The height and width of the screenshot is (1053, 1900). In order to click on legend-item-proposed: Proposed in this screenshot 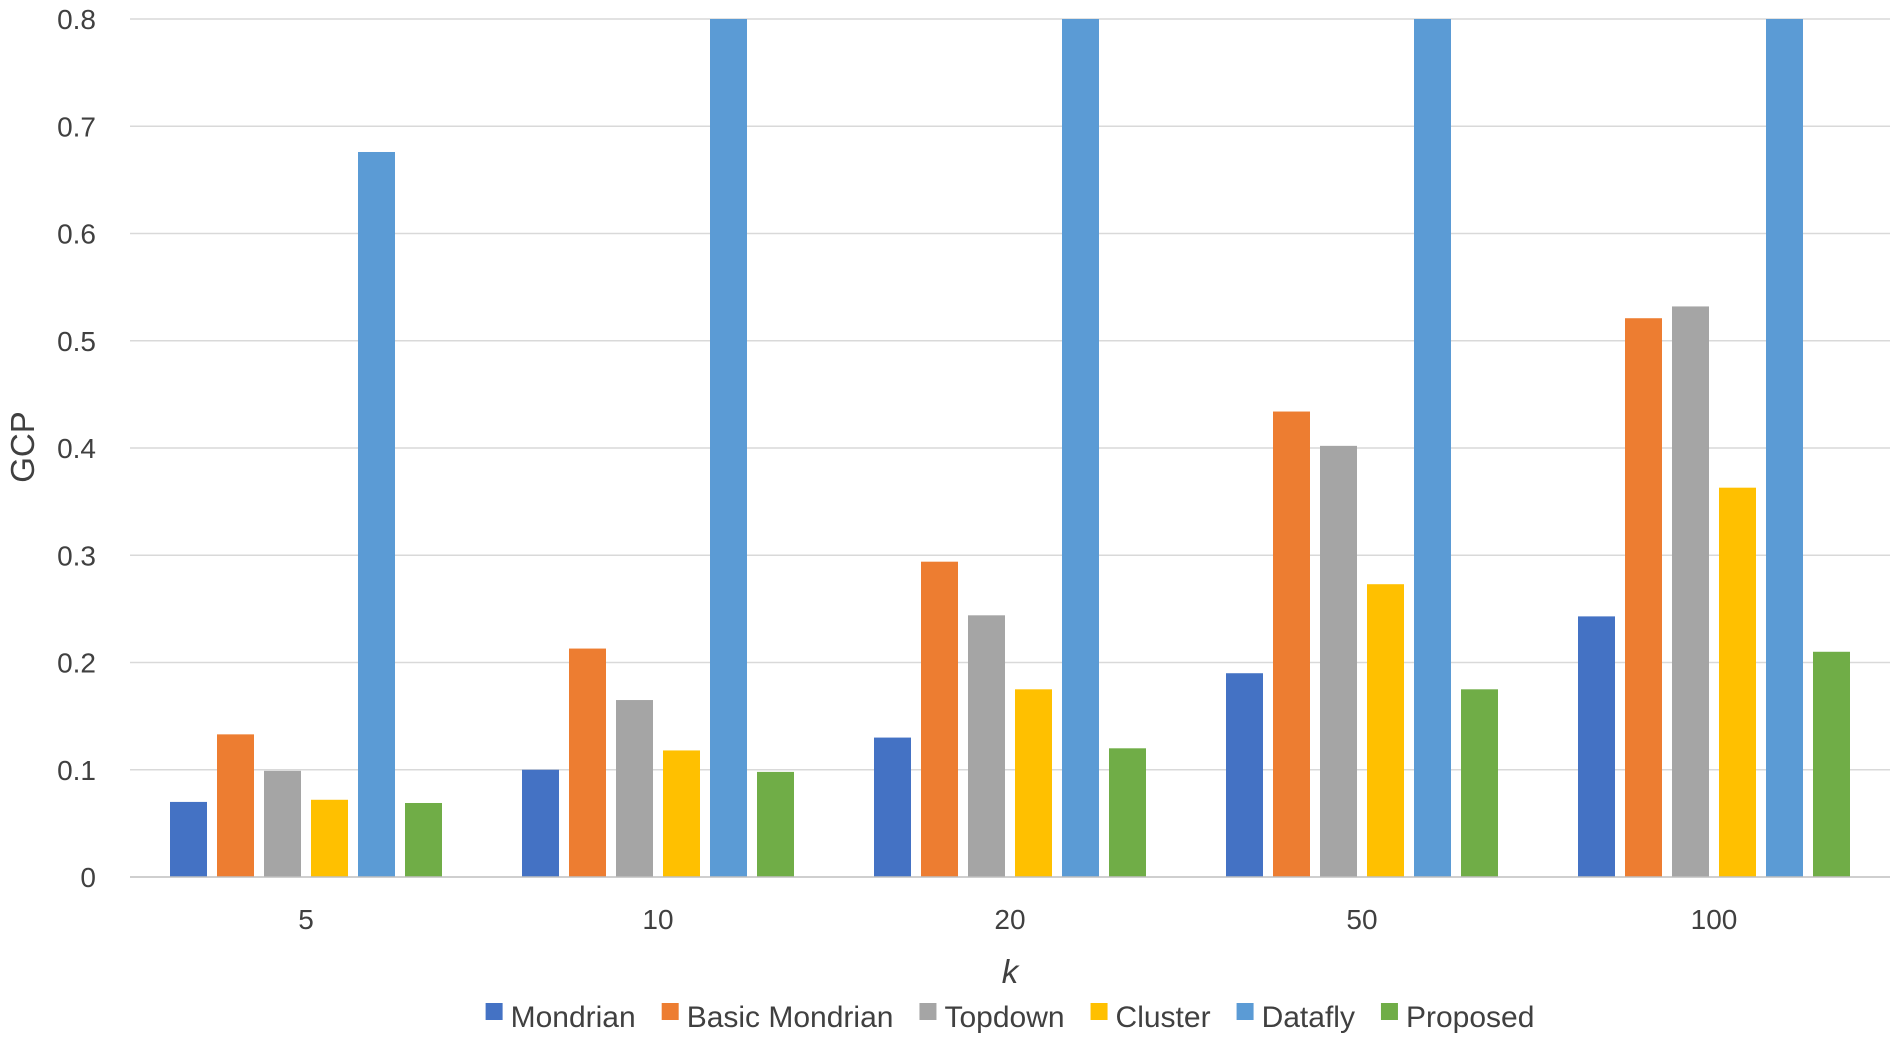, I will do `click(1457, 1017)`.